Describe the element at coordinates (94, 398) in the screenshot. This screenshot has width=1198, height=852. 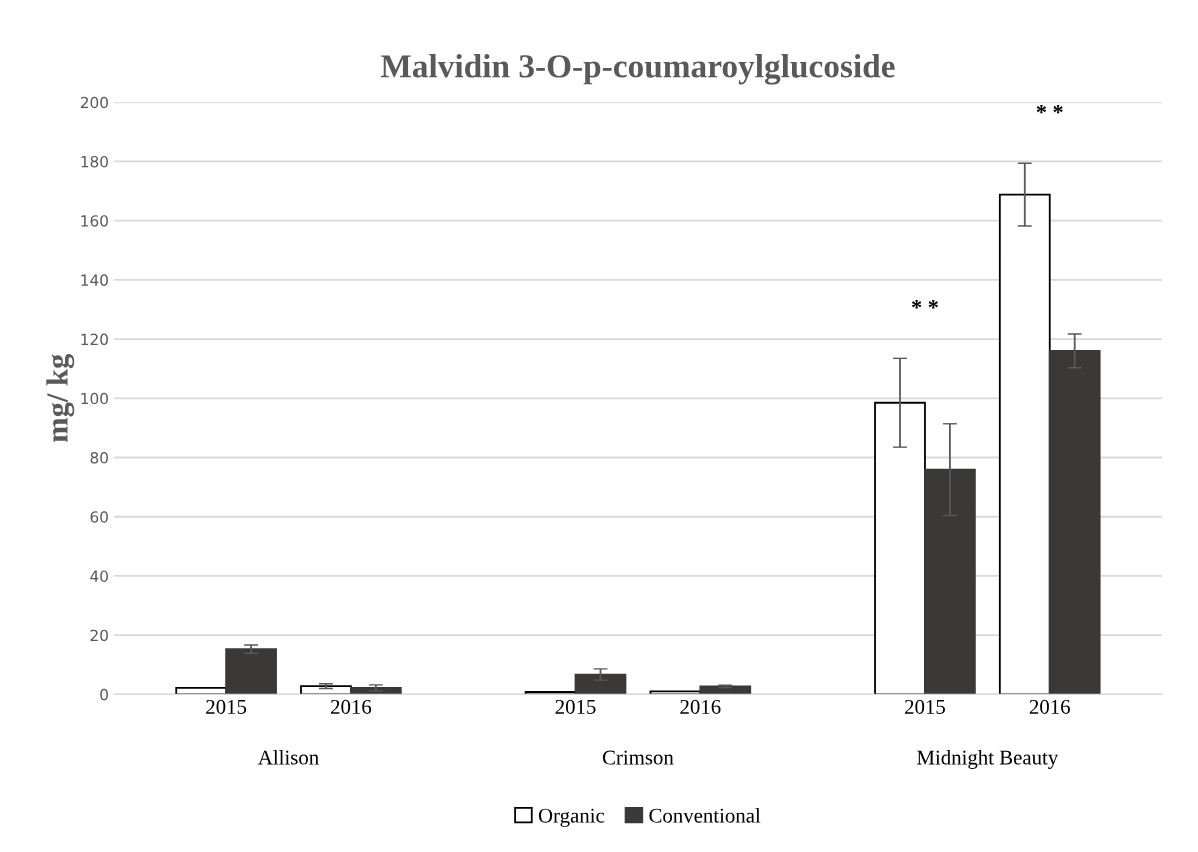
I see `y-tick-label: 100` at that location.